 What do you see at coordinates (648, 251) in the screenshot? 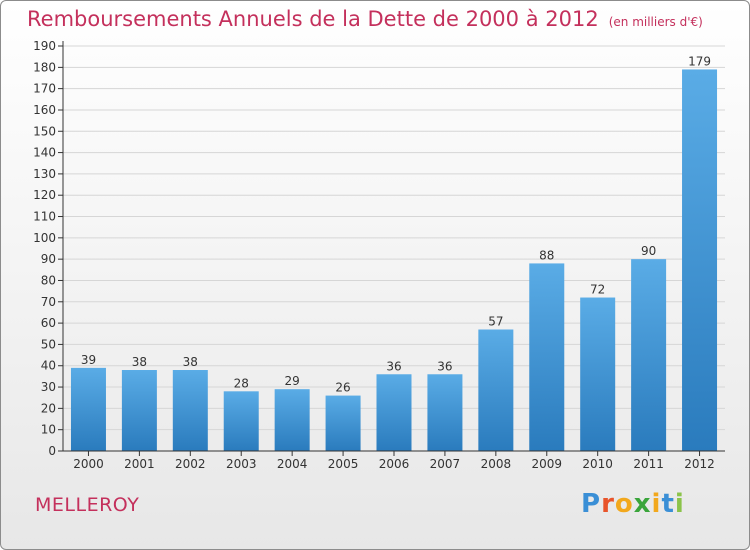
I see `bar-value-label: 90` at bounding box center [648, 251].